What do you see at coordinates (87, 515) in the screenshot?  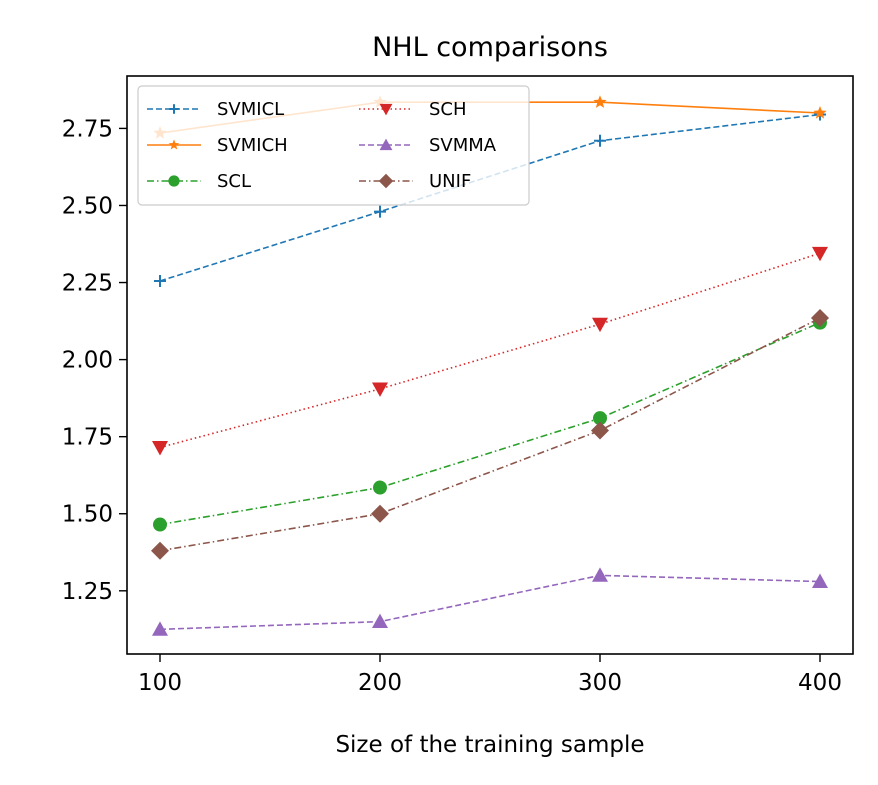 I see `y-tick-label: 1.50` at bounding box center [87, 515].